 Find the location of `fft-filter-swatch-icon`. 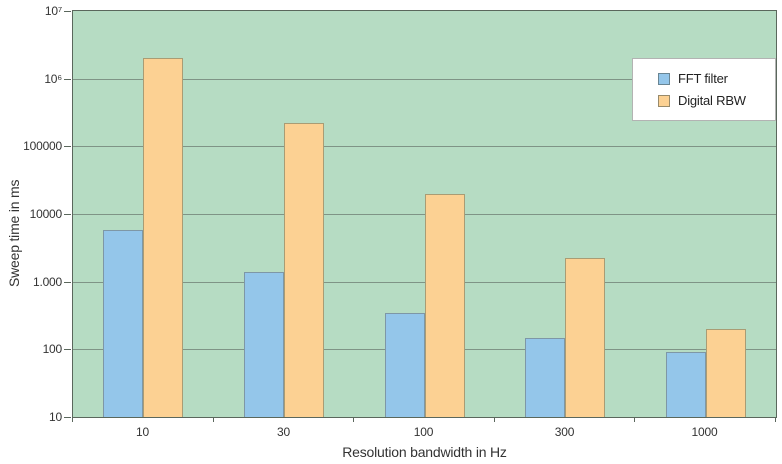

fft-filter-swatch-icon is located at coordinates (664, 78).